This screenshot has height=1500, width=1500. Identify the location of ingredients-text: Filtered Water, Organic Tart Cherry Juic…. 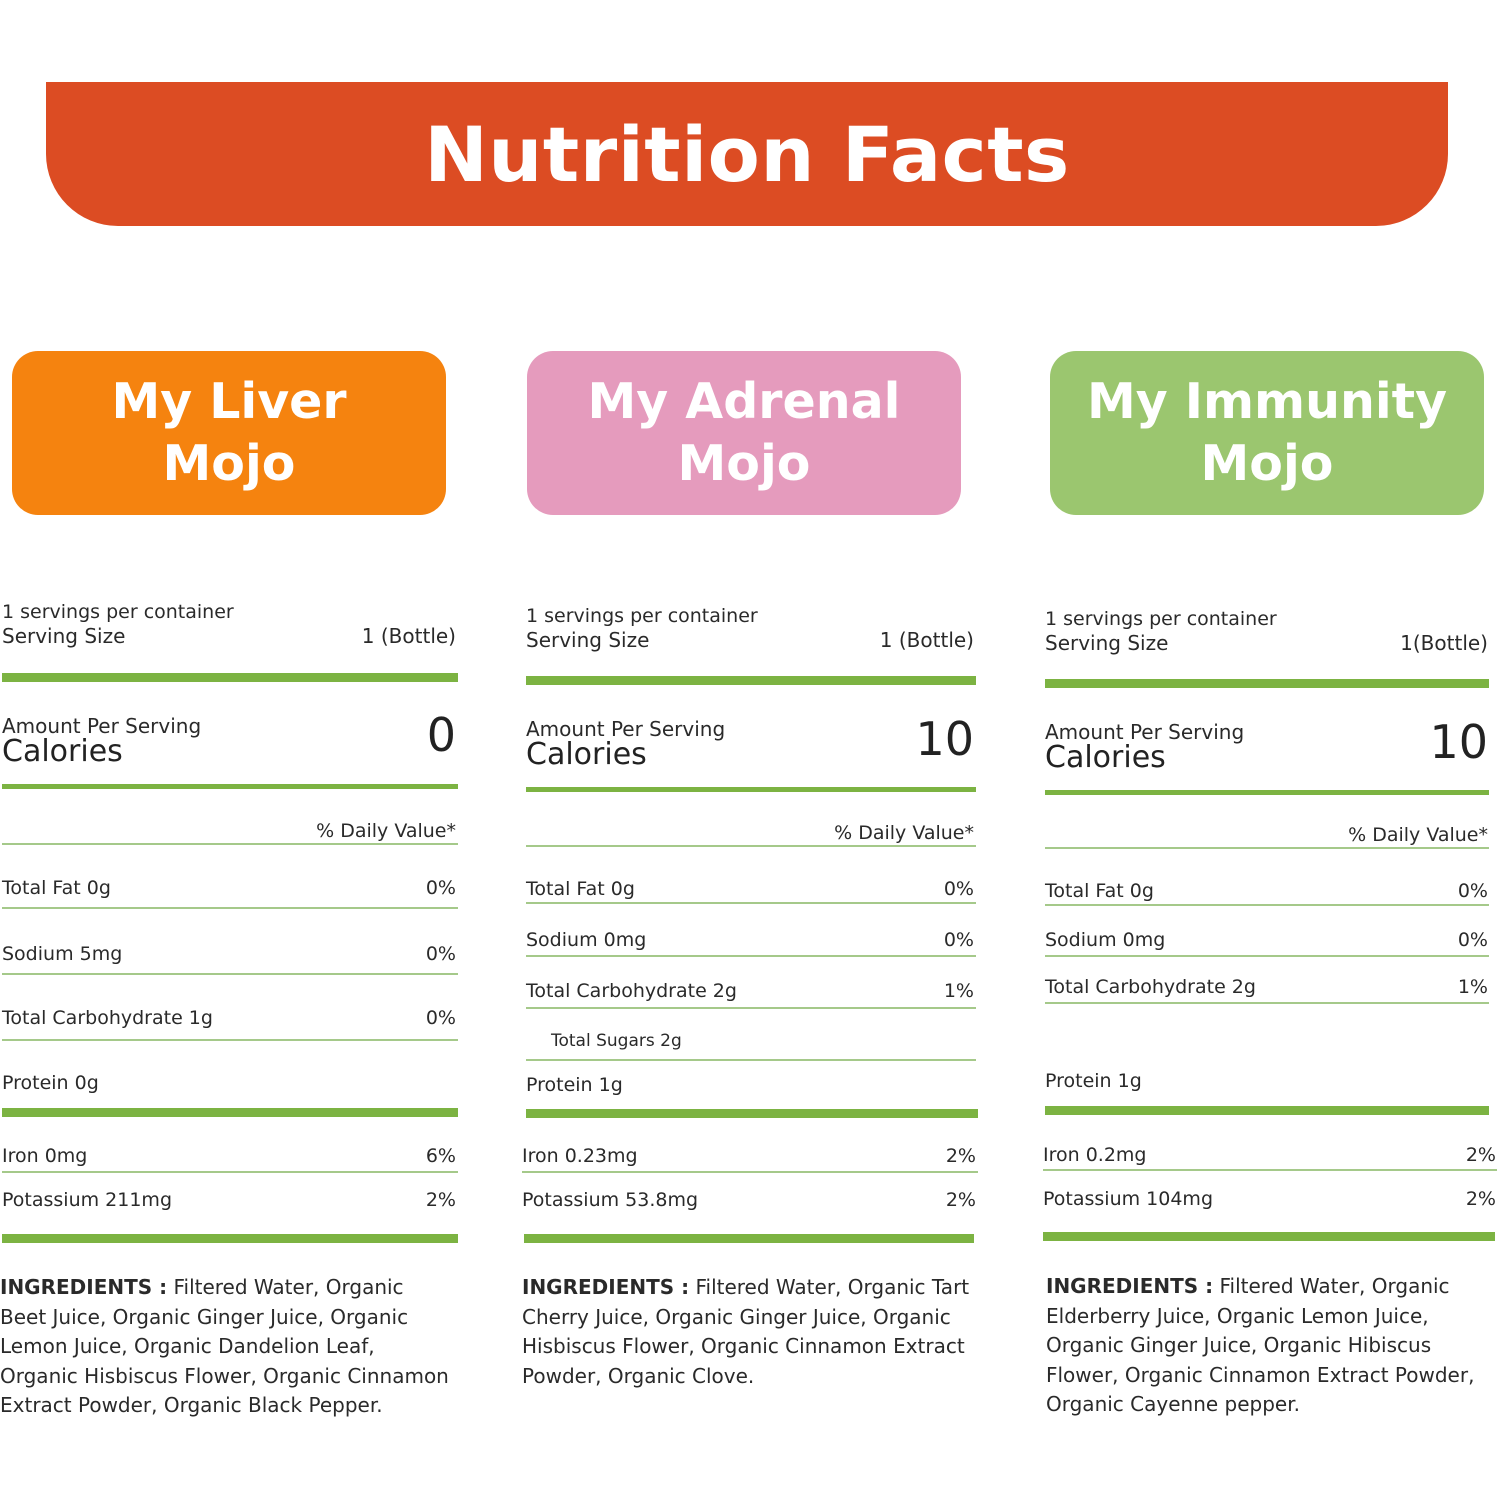
(746, 1331).